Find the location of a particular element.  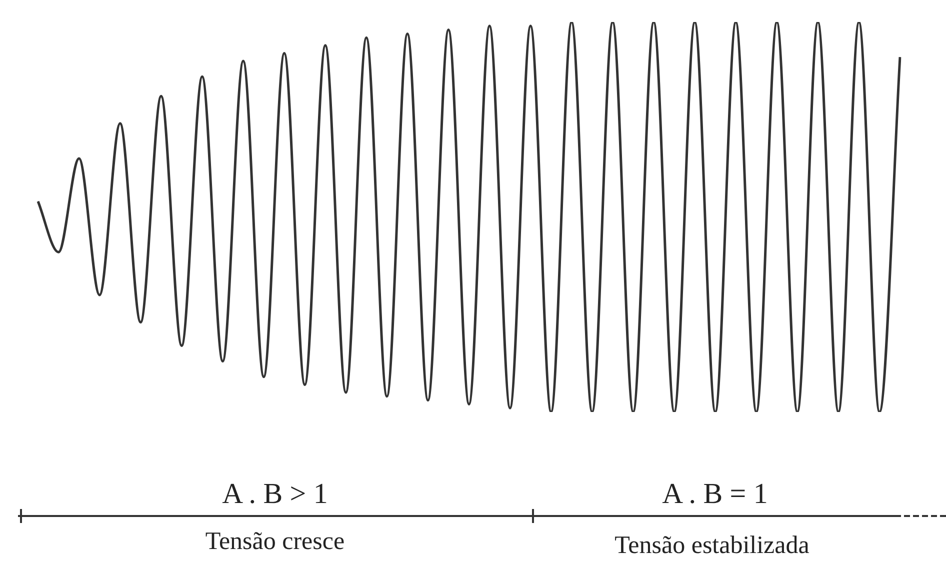

text: A . B > 1 is located at coordinates (275, 494).